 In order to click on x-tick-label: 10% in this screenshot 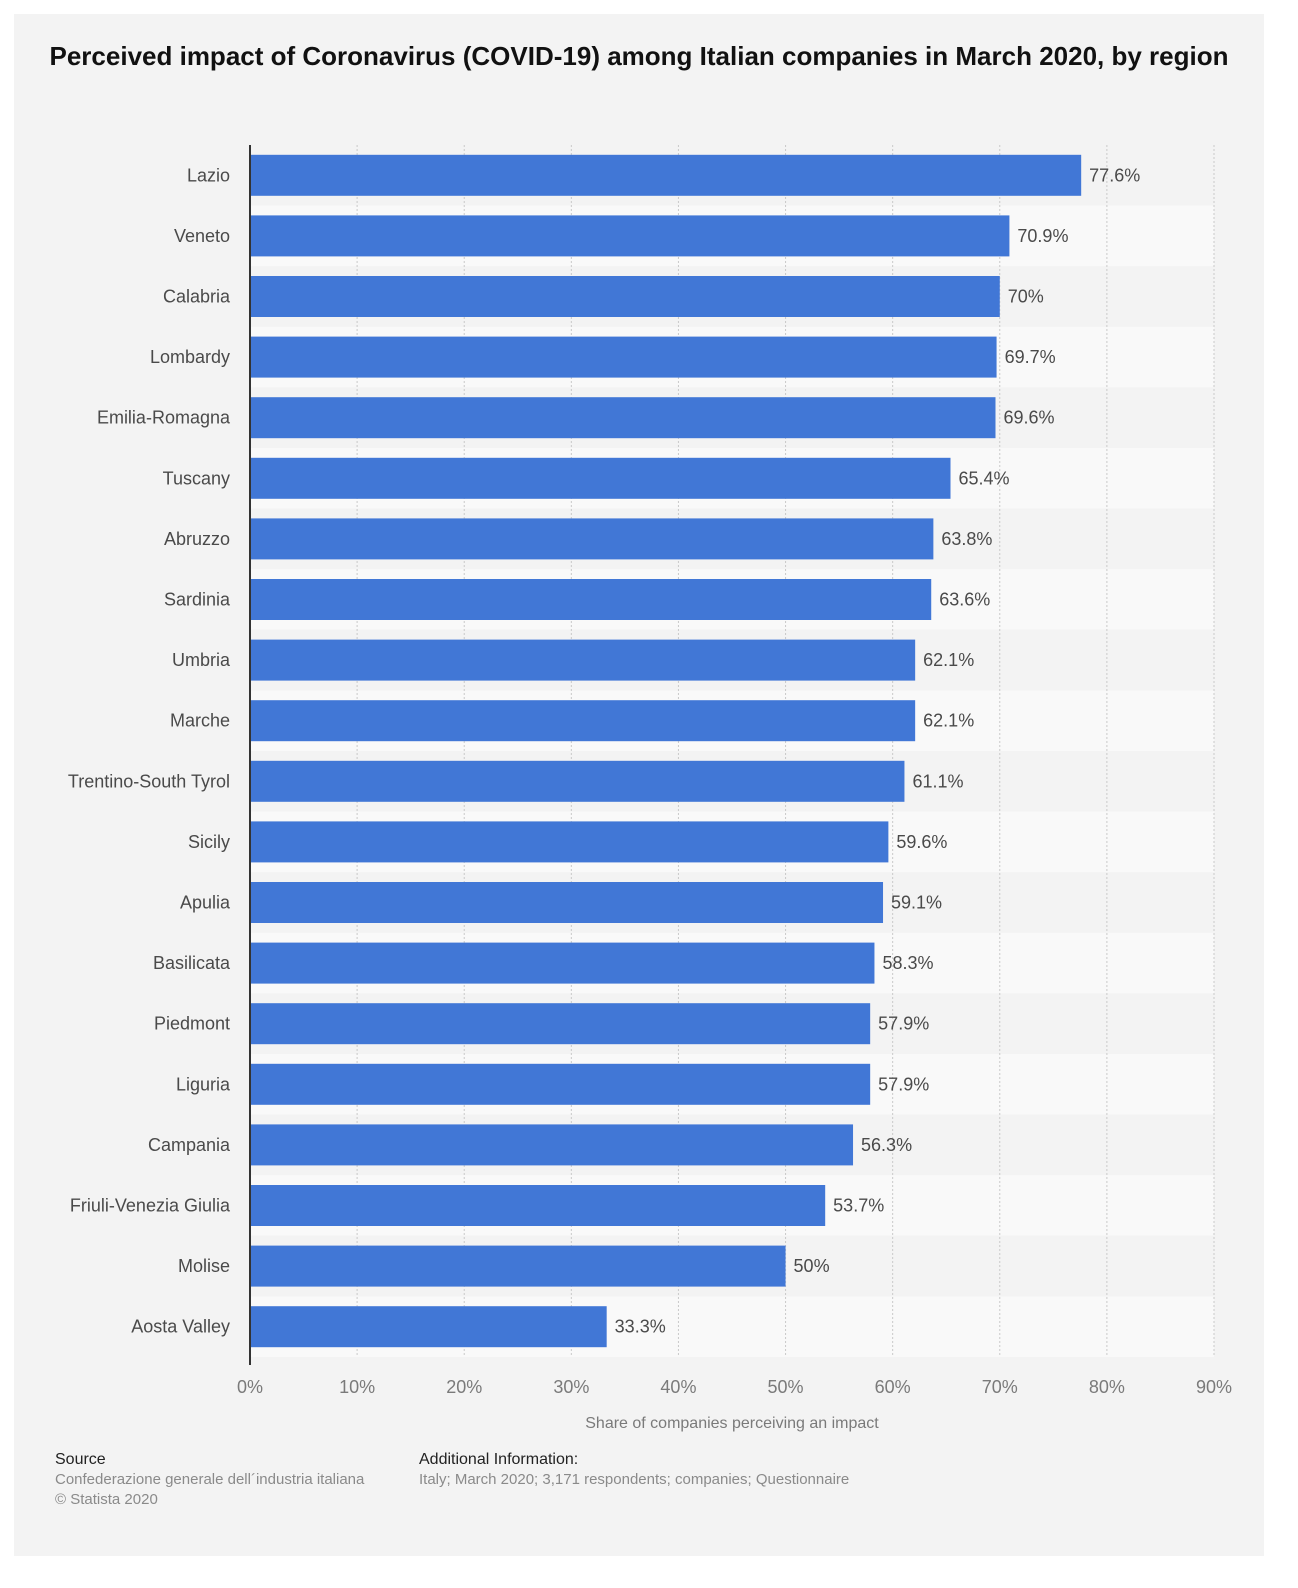, I will do `click(357, 1387)`.